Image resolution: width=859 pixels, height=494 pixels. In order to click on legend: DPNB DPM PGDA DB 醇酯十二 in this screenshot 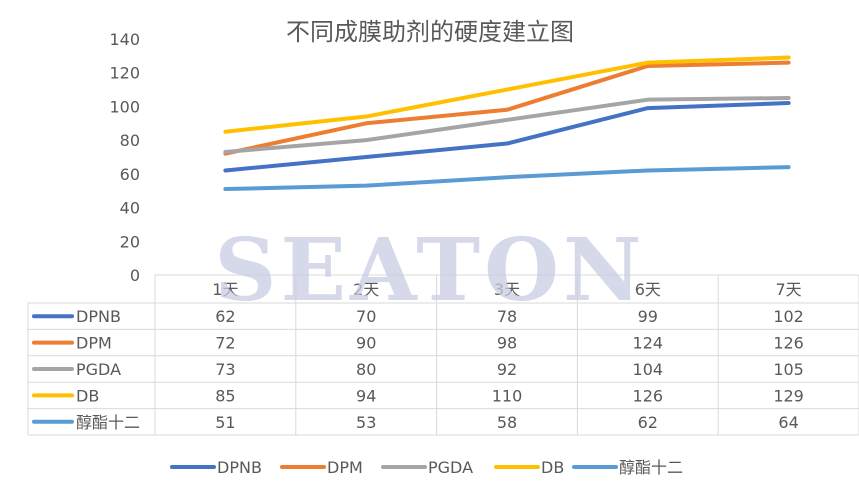, I will do `click(426, 467)`.